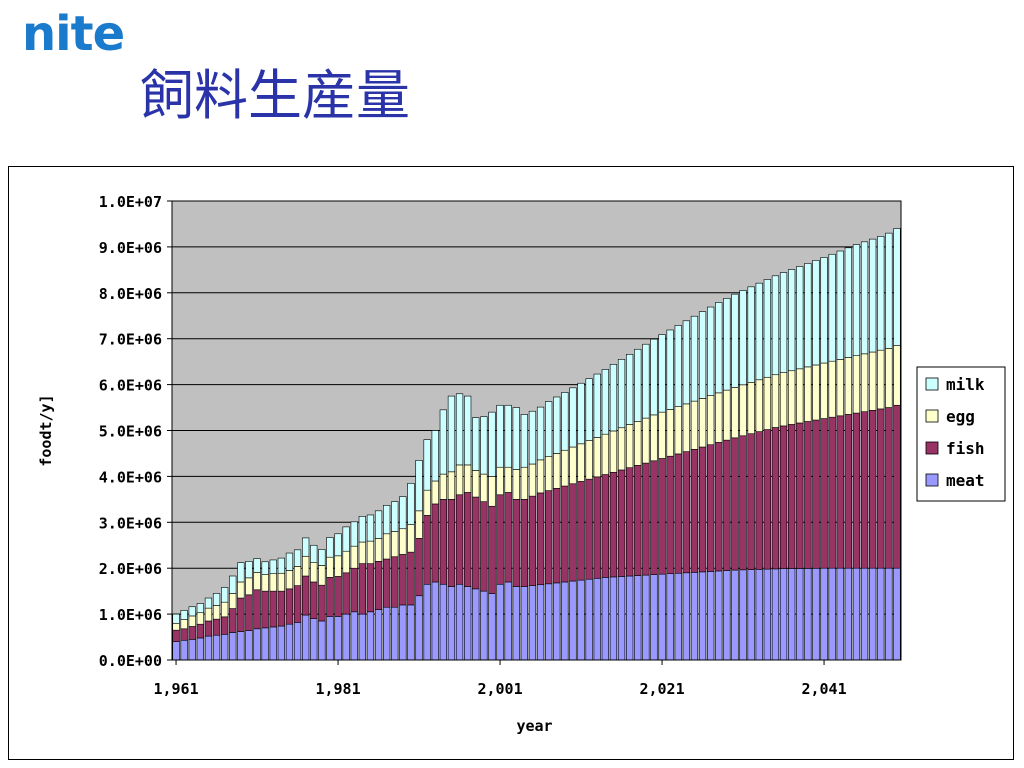  What do you see at coordinates (743, 615) in the screenshot?
I see `bar-meat-2031` at bounding box center [743, 615].